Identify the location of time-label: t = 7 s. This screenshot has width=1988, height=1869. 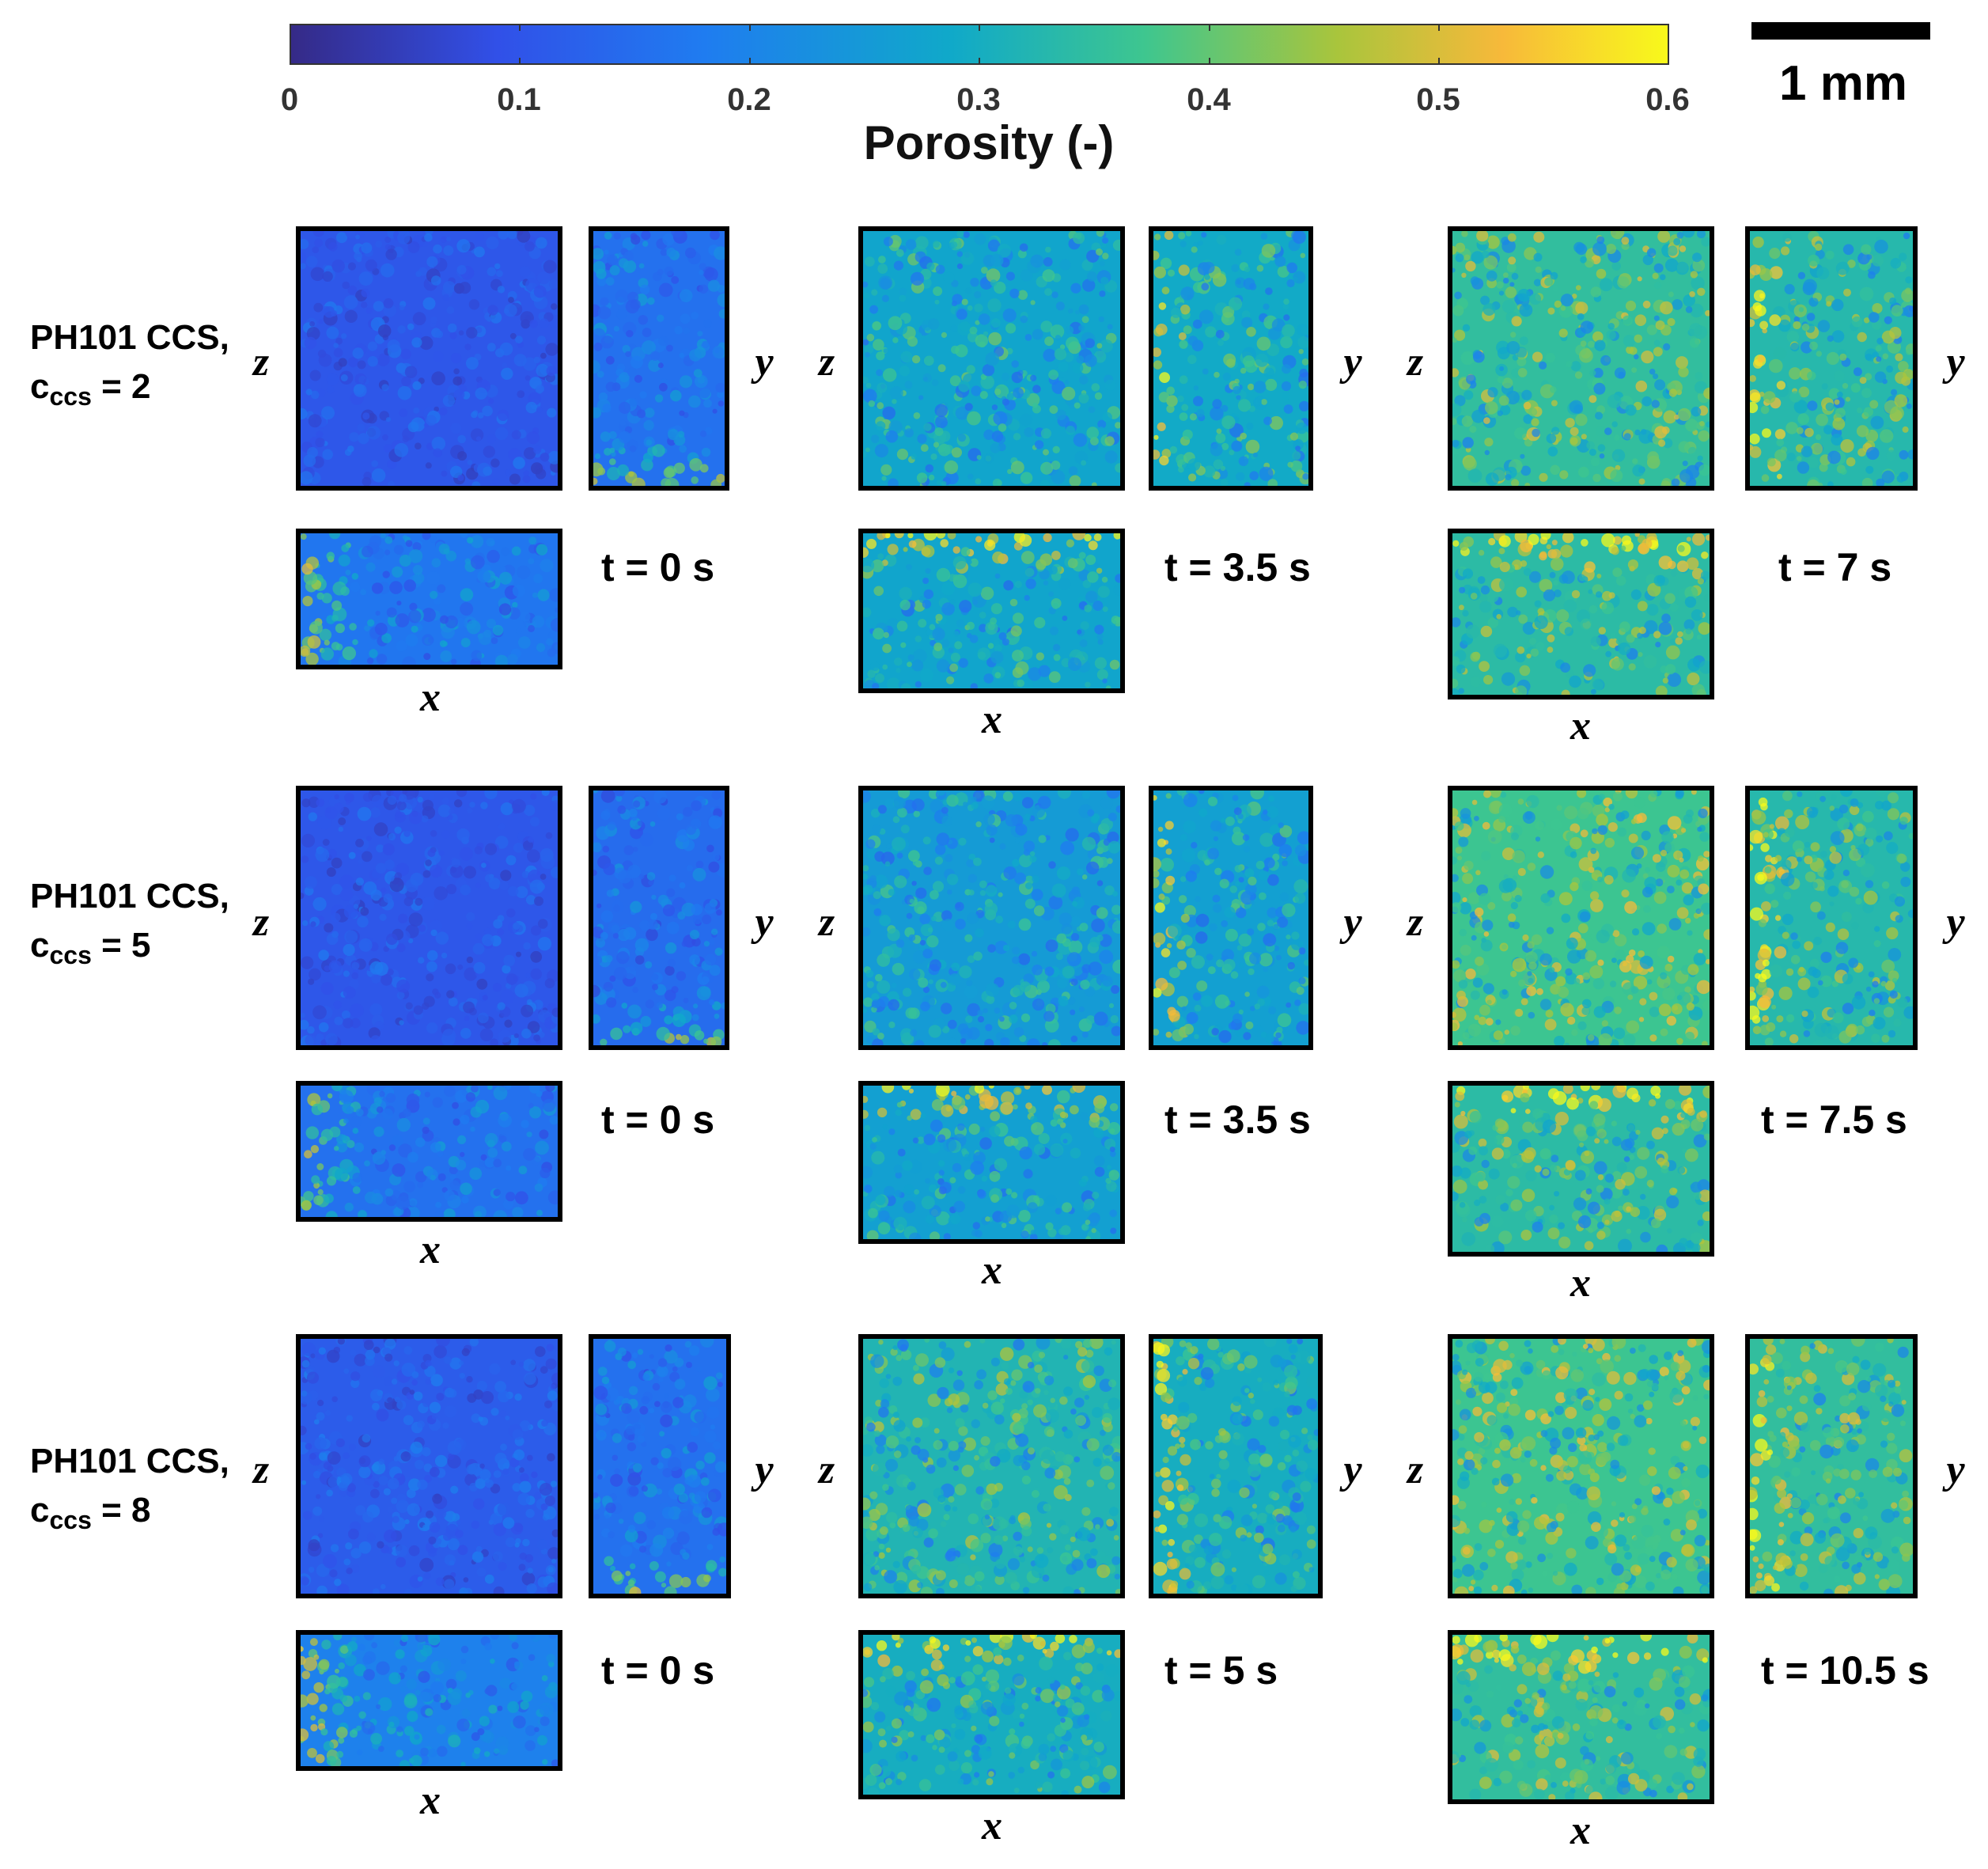
(1835, 567).